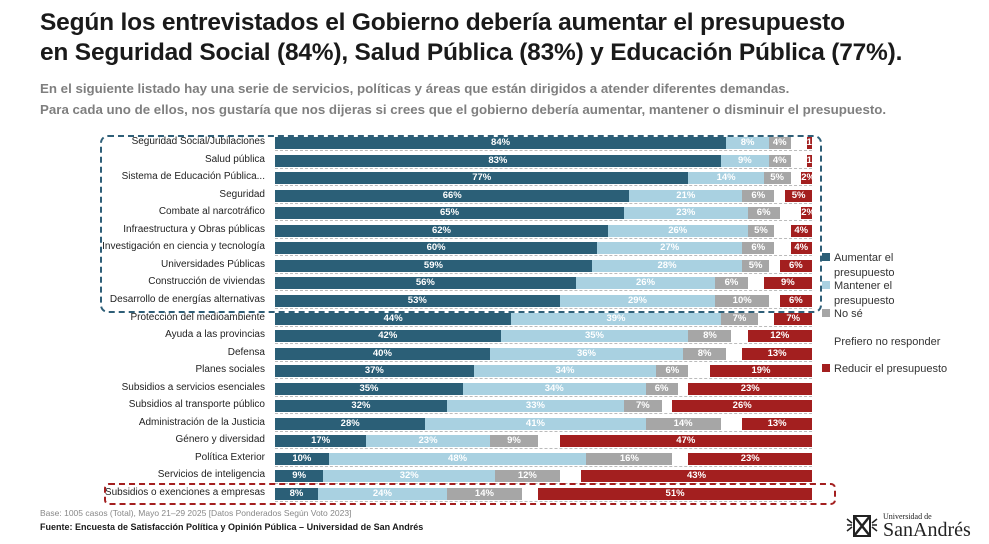  What do you see at coordinates (234, 159) in the screenshot?
I see `category-label: Salud pública` at bounding box center [234, 159].